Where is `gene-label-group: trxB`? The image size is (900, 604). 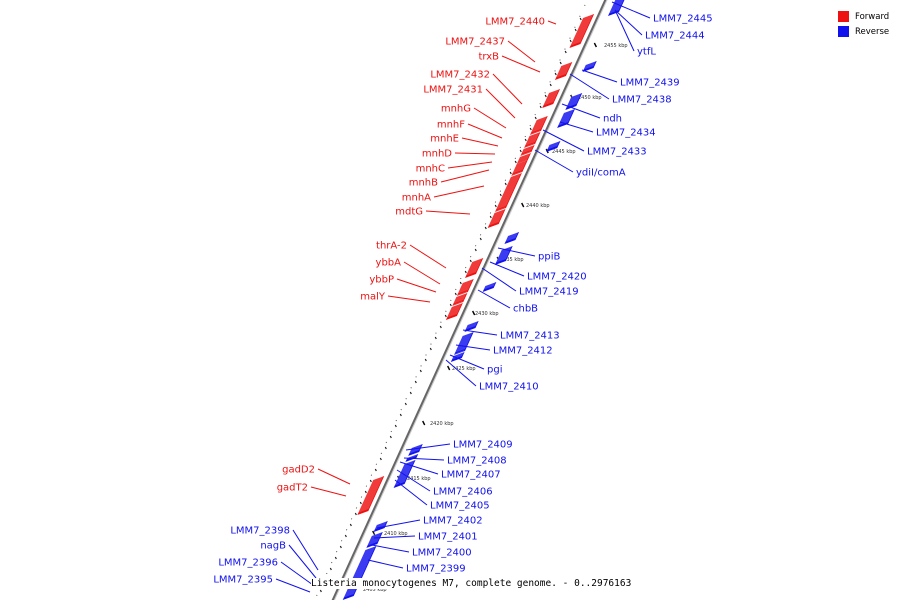 gene-label-group: trxB is located at coordinates (509, 62).